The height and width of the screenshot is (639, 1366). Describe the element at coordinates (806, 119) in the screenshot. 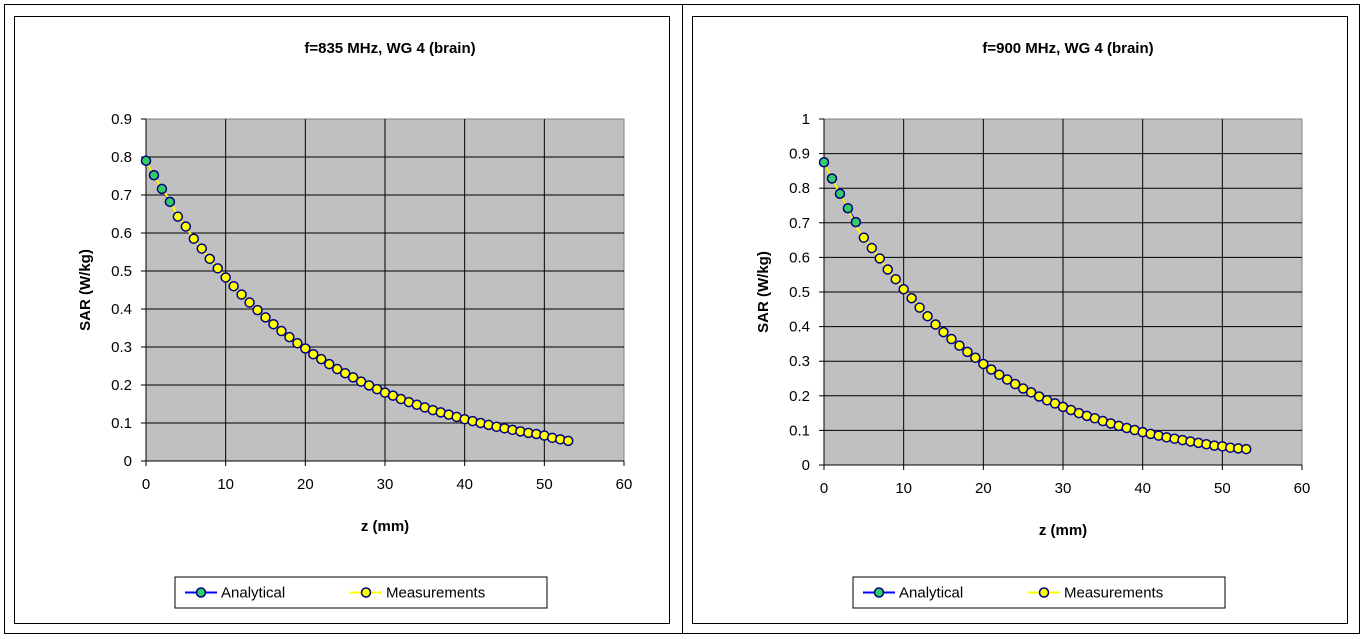

I see `y-tick-label: 1` at that location.